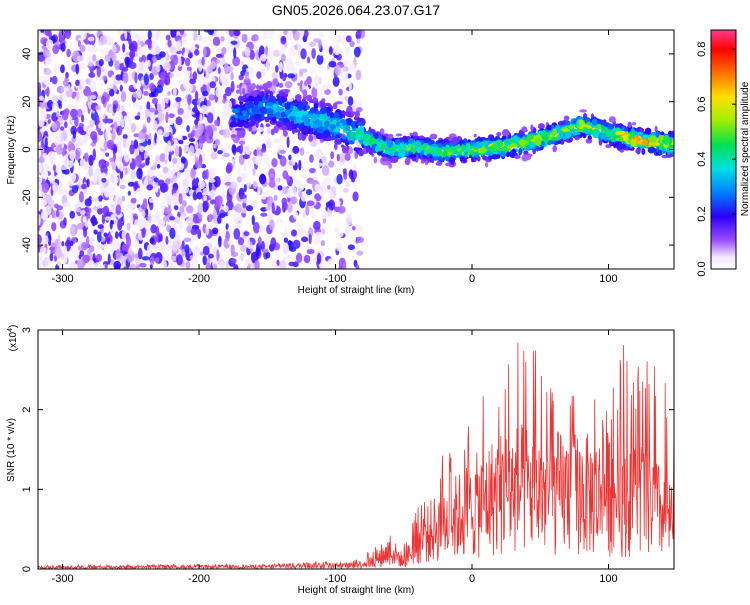  What do you see at coordinates (745, 148) in the screenshot?
I see `colorbar-label: Normalized spectral amplitude` at bounding box center [745, 148].